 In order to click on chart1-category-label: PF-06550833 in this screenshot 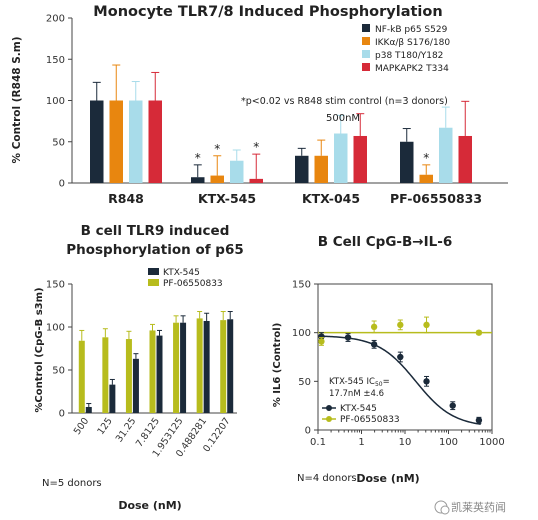, I will do `click(436, 198)`.